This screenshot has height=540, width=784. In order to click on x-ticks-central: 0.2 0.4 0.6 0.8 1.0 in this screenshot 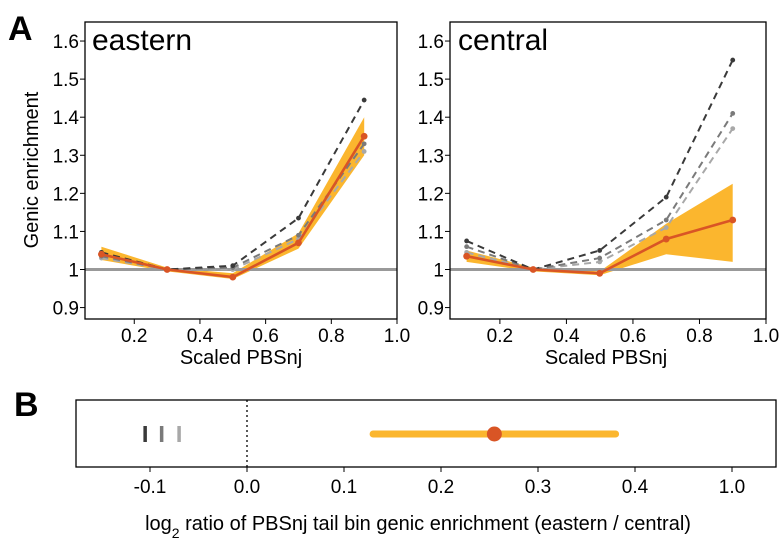, I will do `click(633, 333)`.